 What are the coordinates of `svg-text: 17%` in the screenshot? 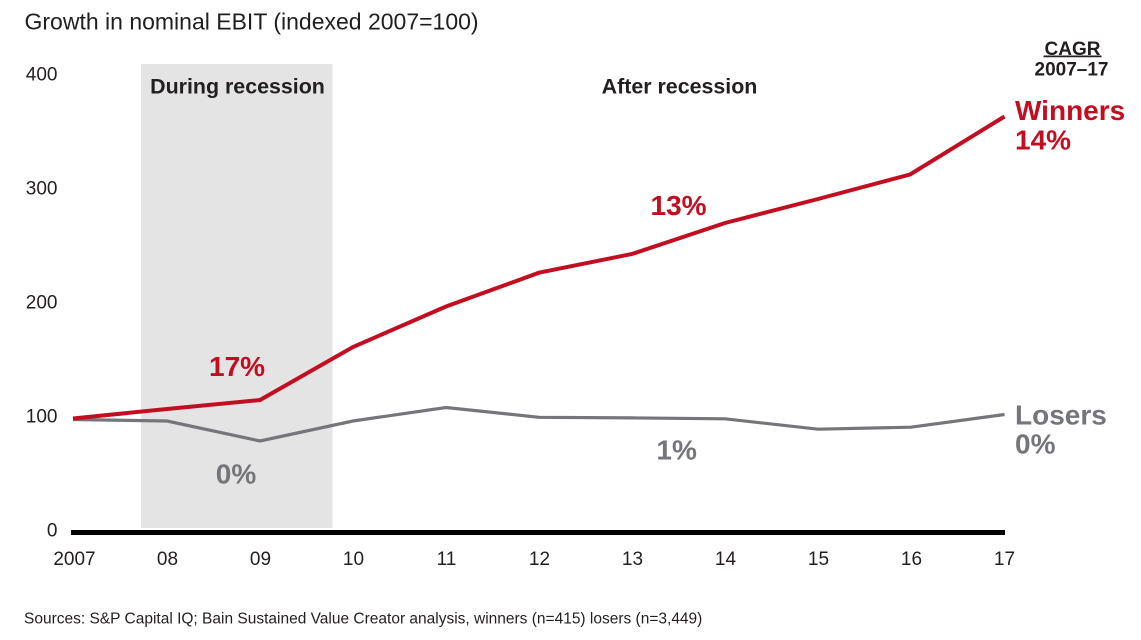 It's located at (237, 366).